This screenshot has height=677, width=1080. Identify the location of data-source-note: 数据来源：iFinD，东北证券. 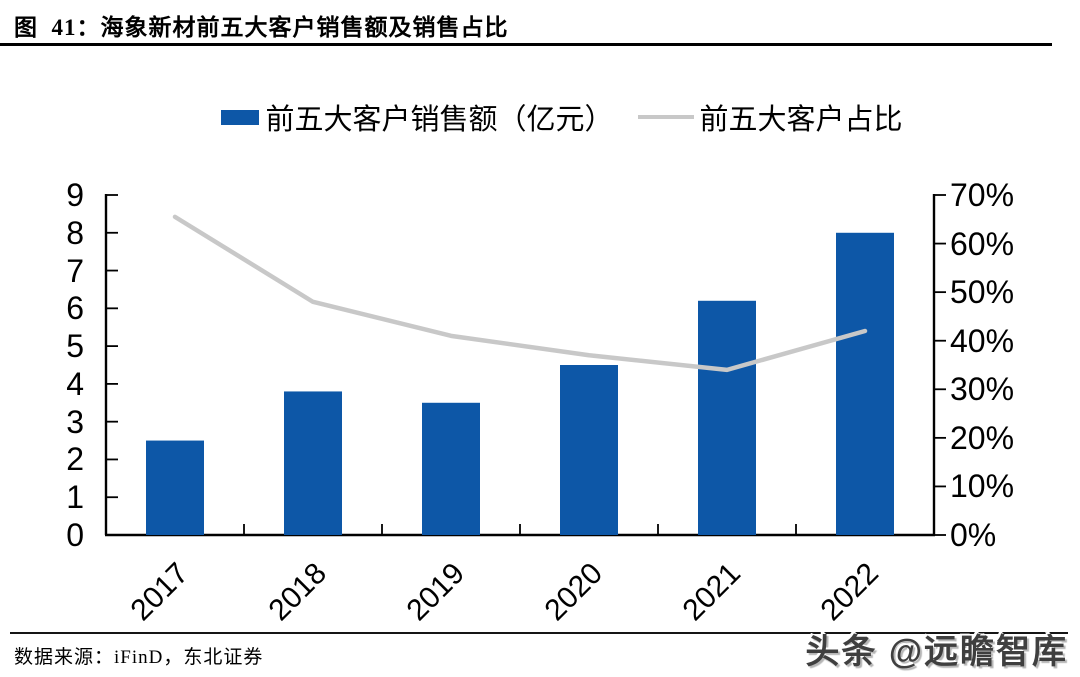
(139, 657).